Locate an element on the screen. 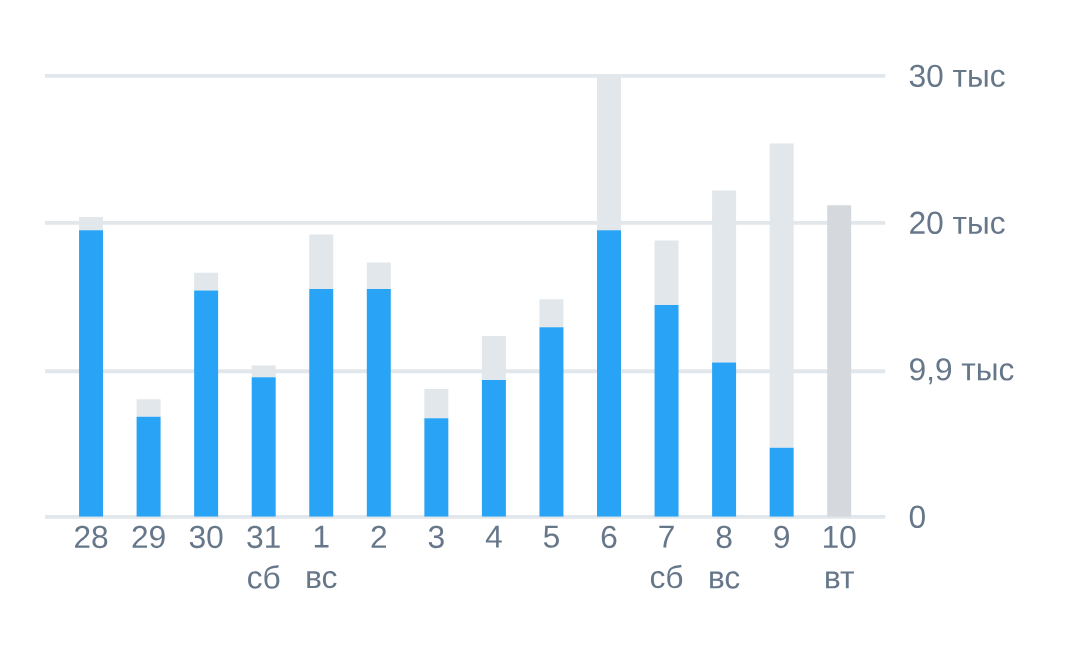 The width and height of the screenshot is (1080, 663). x-tick-label: 10 вт is located at coordinates (840, 557).